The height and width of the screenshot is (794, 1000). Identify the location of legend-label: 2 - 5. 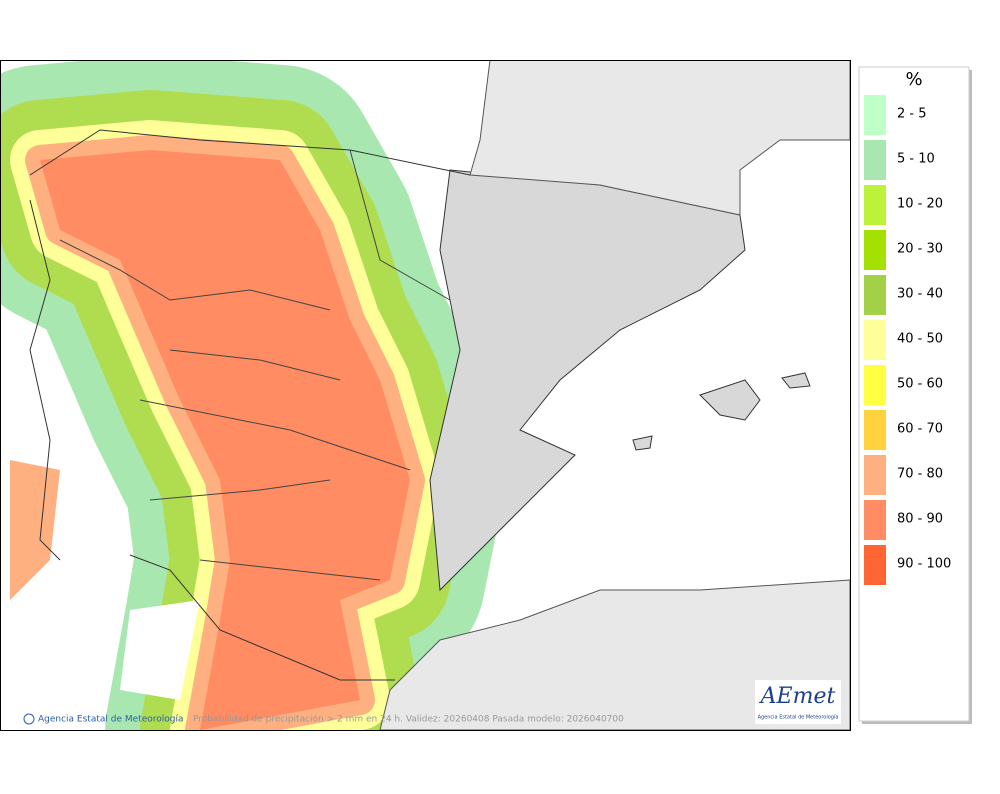
(912, 114).